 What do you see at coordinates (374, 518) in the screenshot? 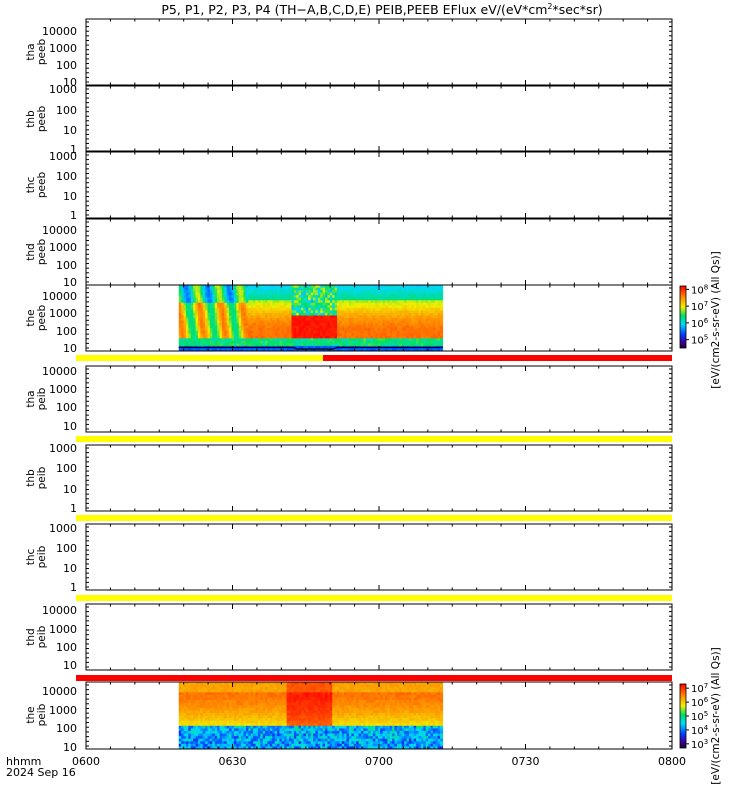
I see `status-bar` at bounding box center [374, 518].